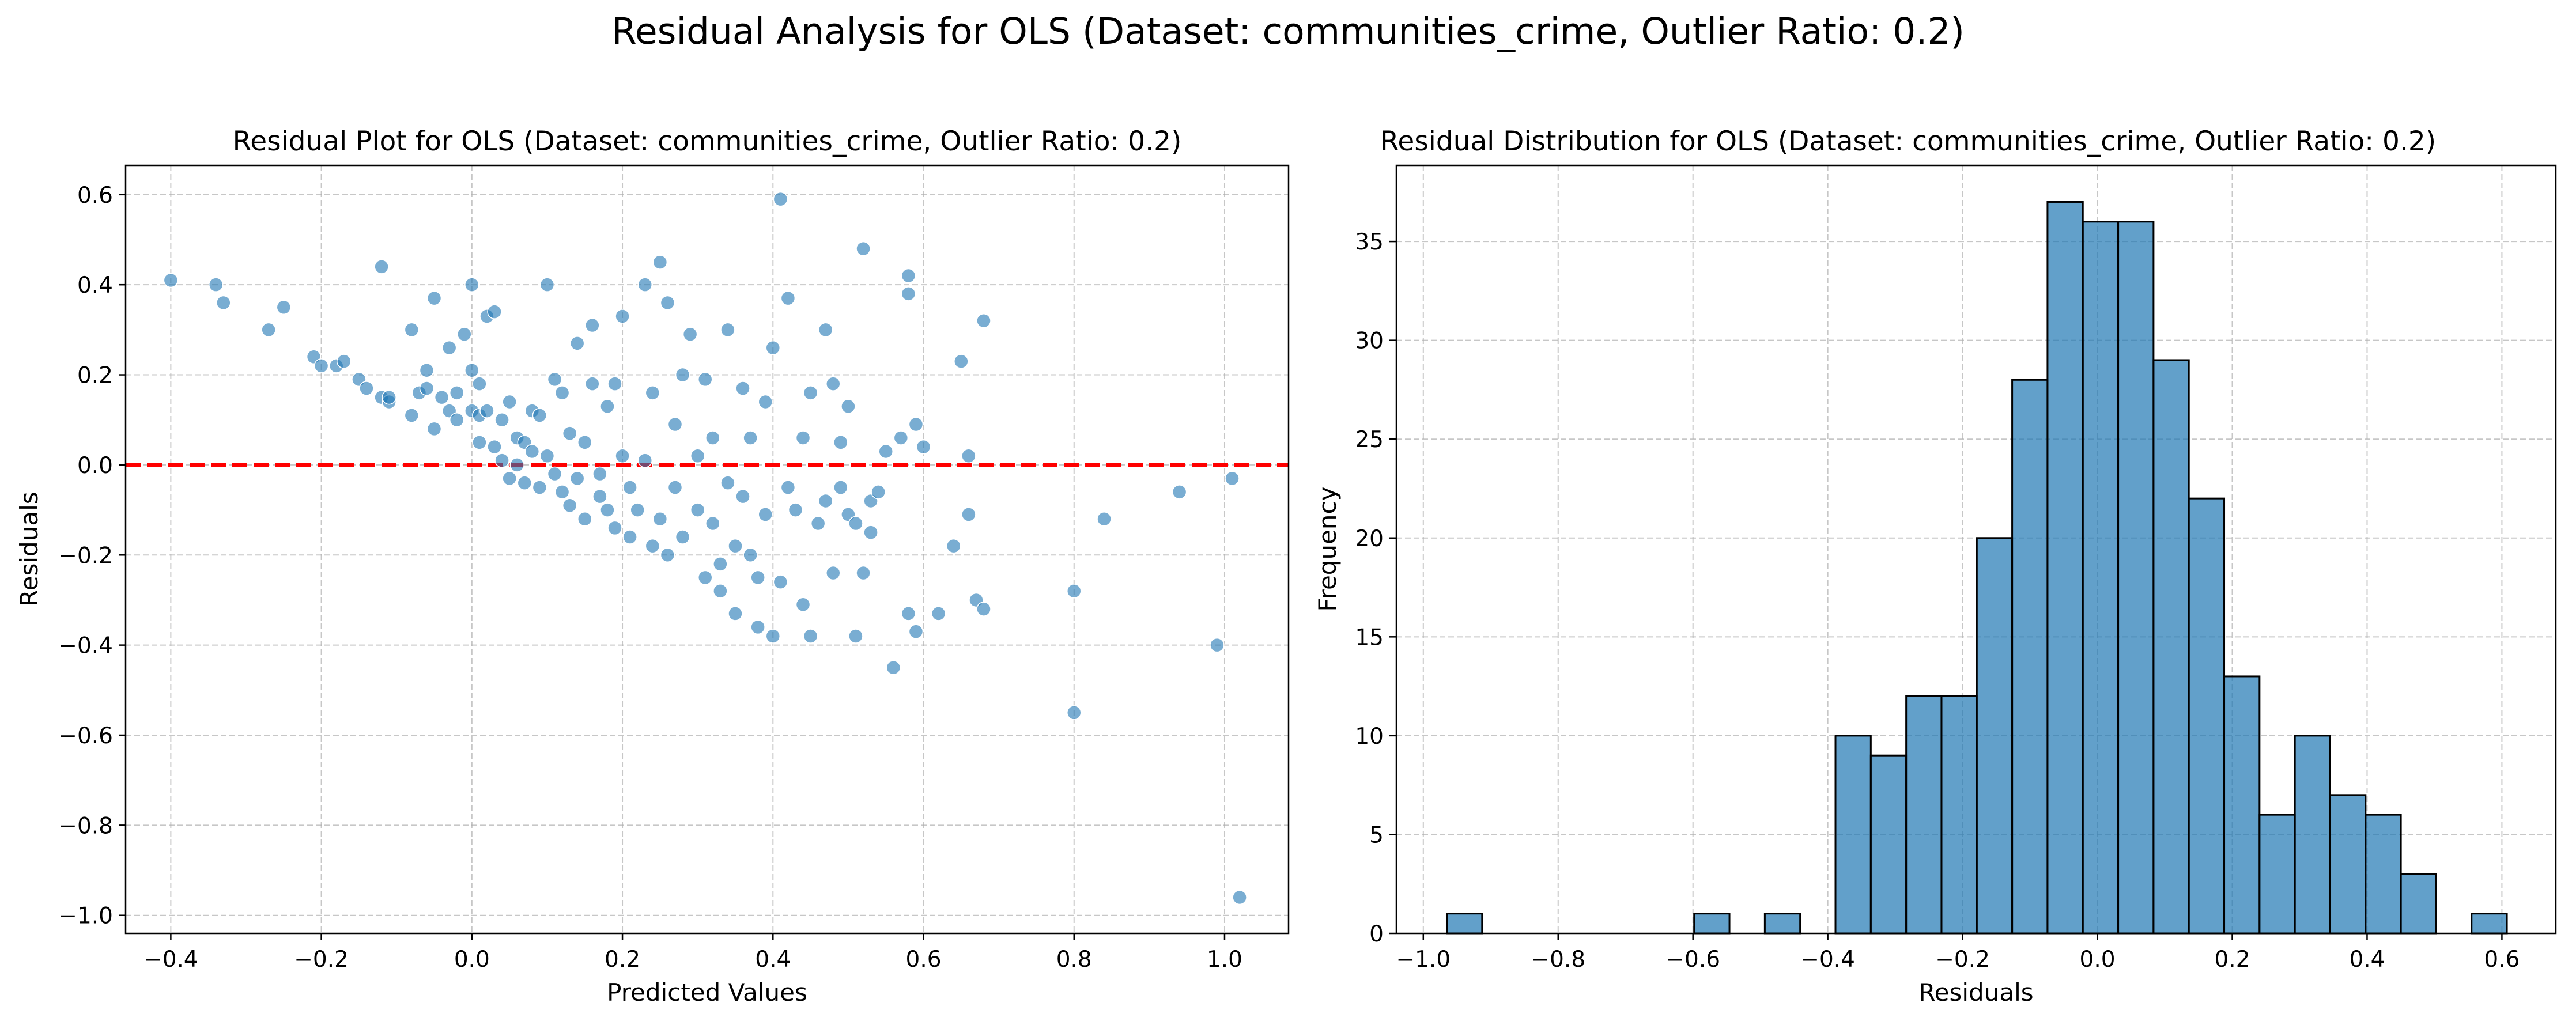  Describe the element at coordinates (1224, 960) in the screenshot. I see `x-tick-label: 1.0` at that location.